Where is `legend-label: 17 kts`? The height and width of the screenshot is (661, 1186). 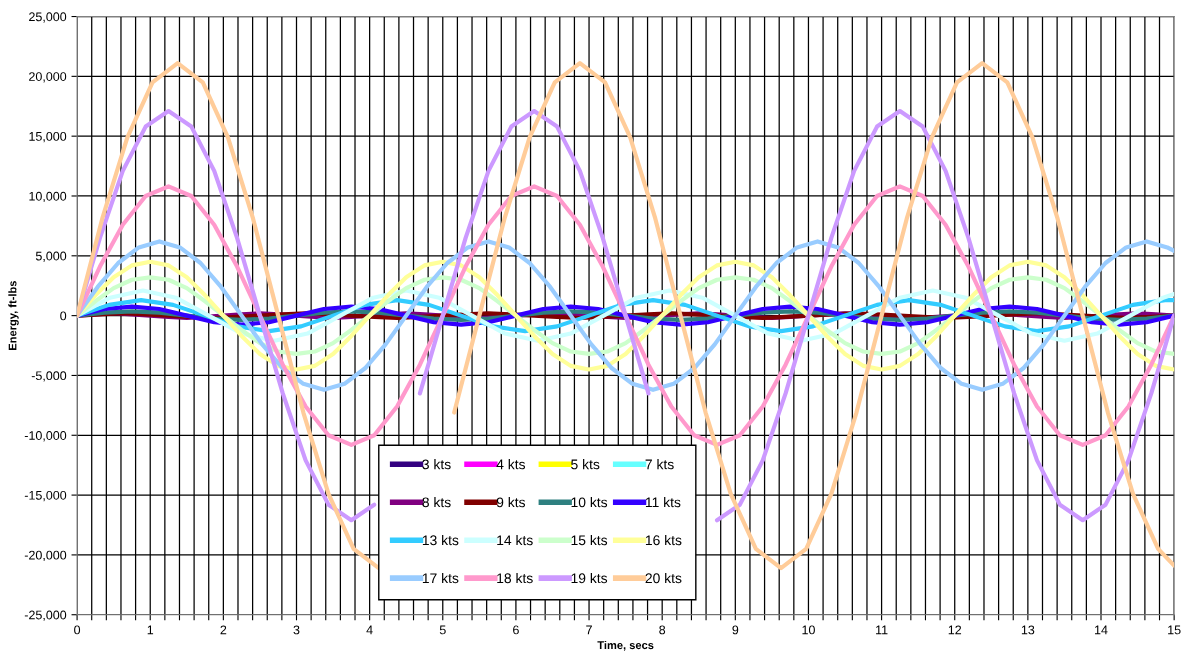
legend-label: 17 kts is located at coordinates (440, 578).